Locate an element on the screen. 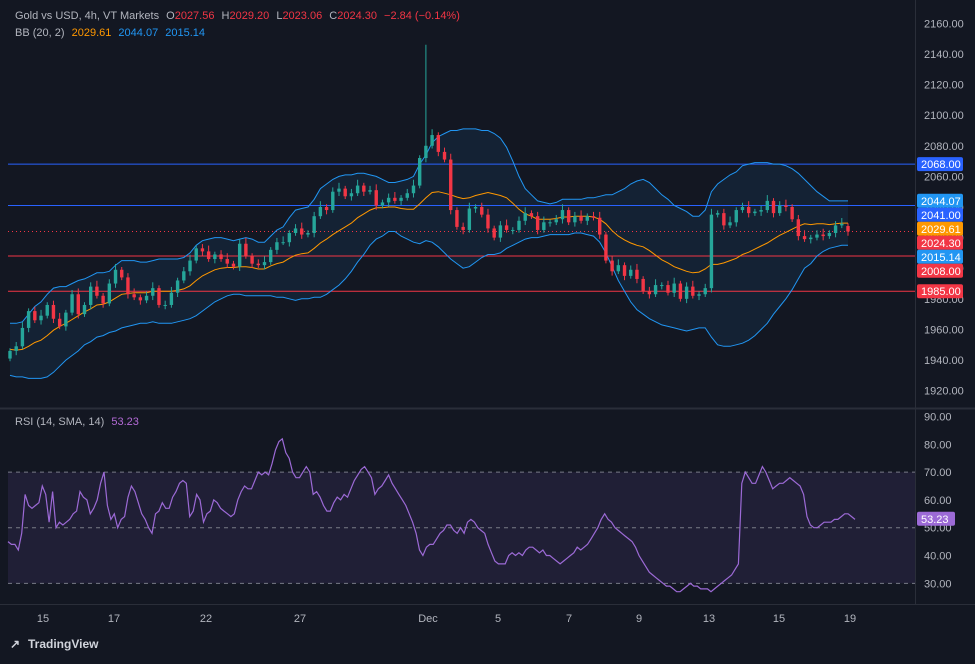  price-axis-tick: 1960.00 is located at coordinates (944, 330).